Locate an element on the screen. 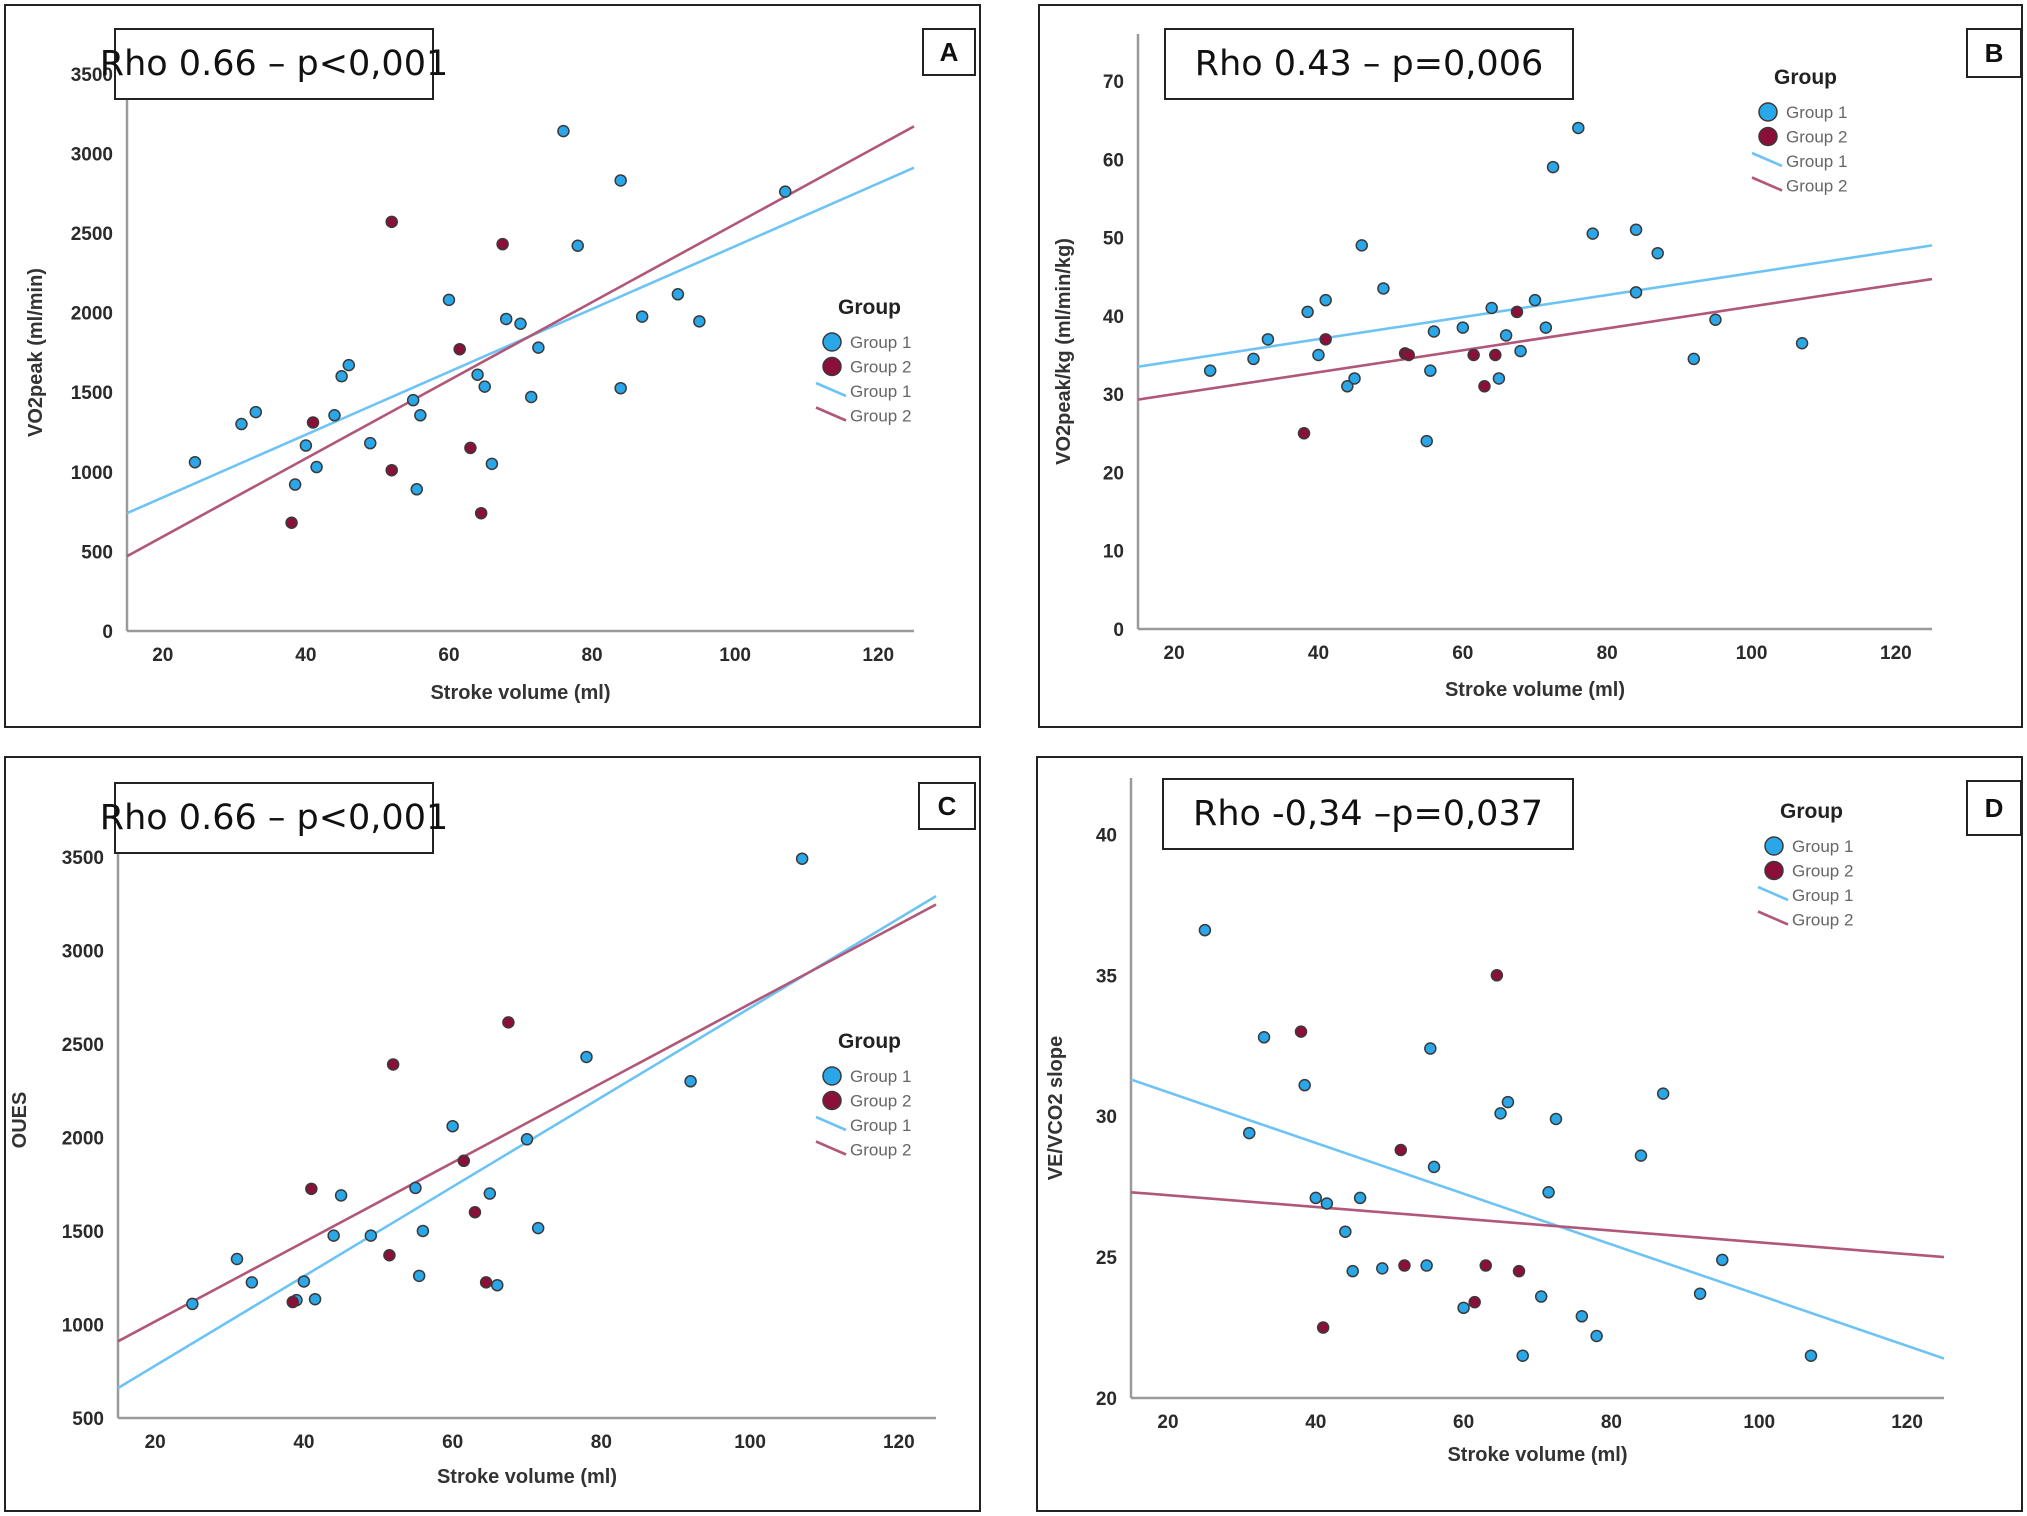 The image size is (2027, 1516). y-tick-label: 50 is located at coordinates (1113, 239).